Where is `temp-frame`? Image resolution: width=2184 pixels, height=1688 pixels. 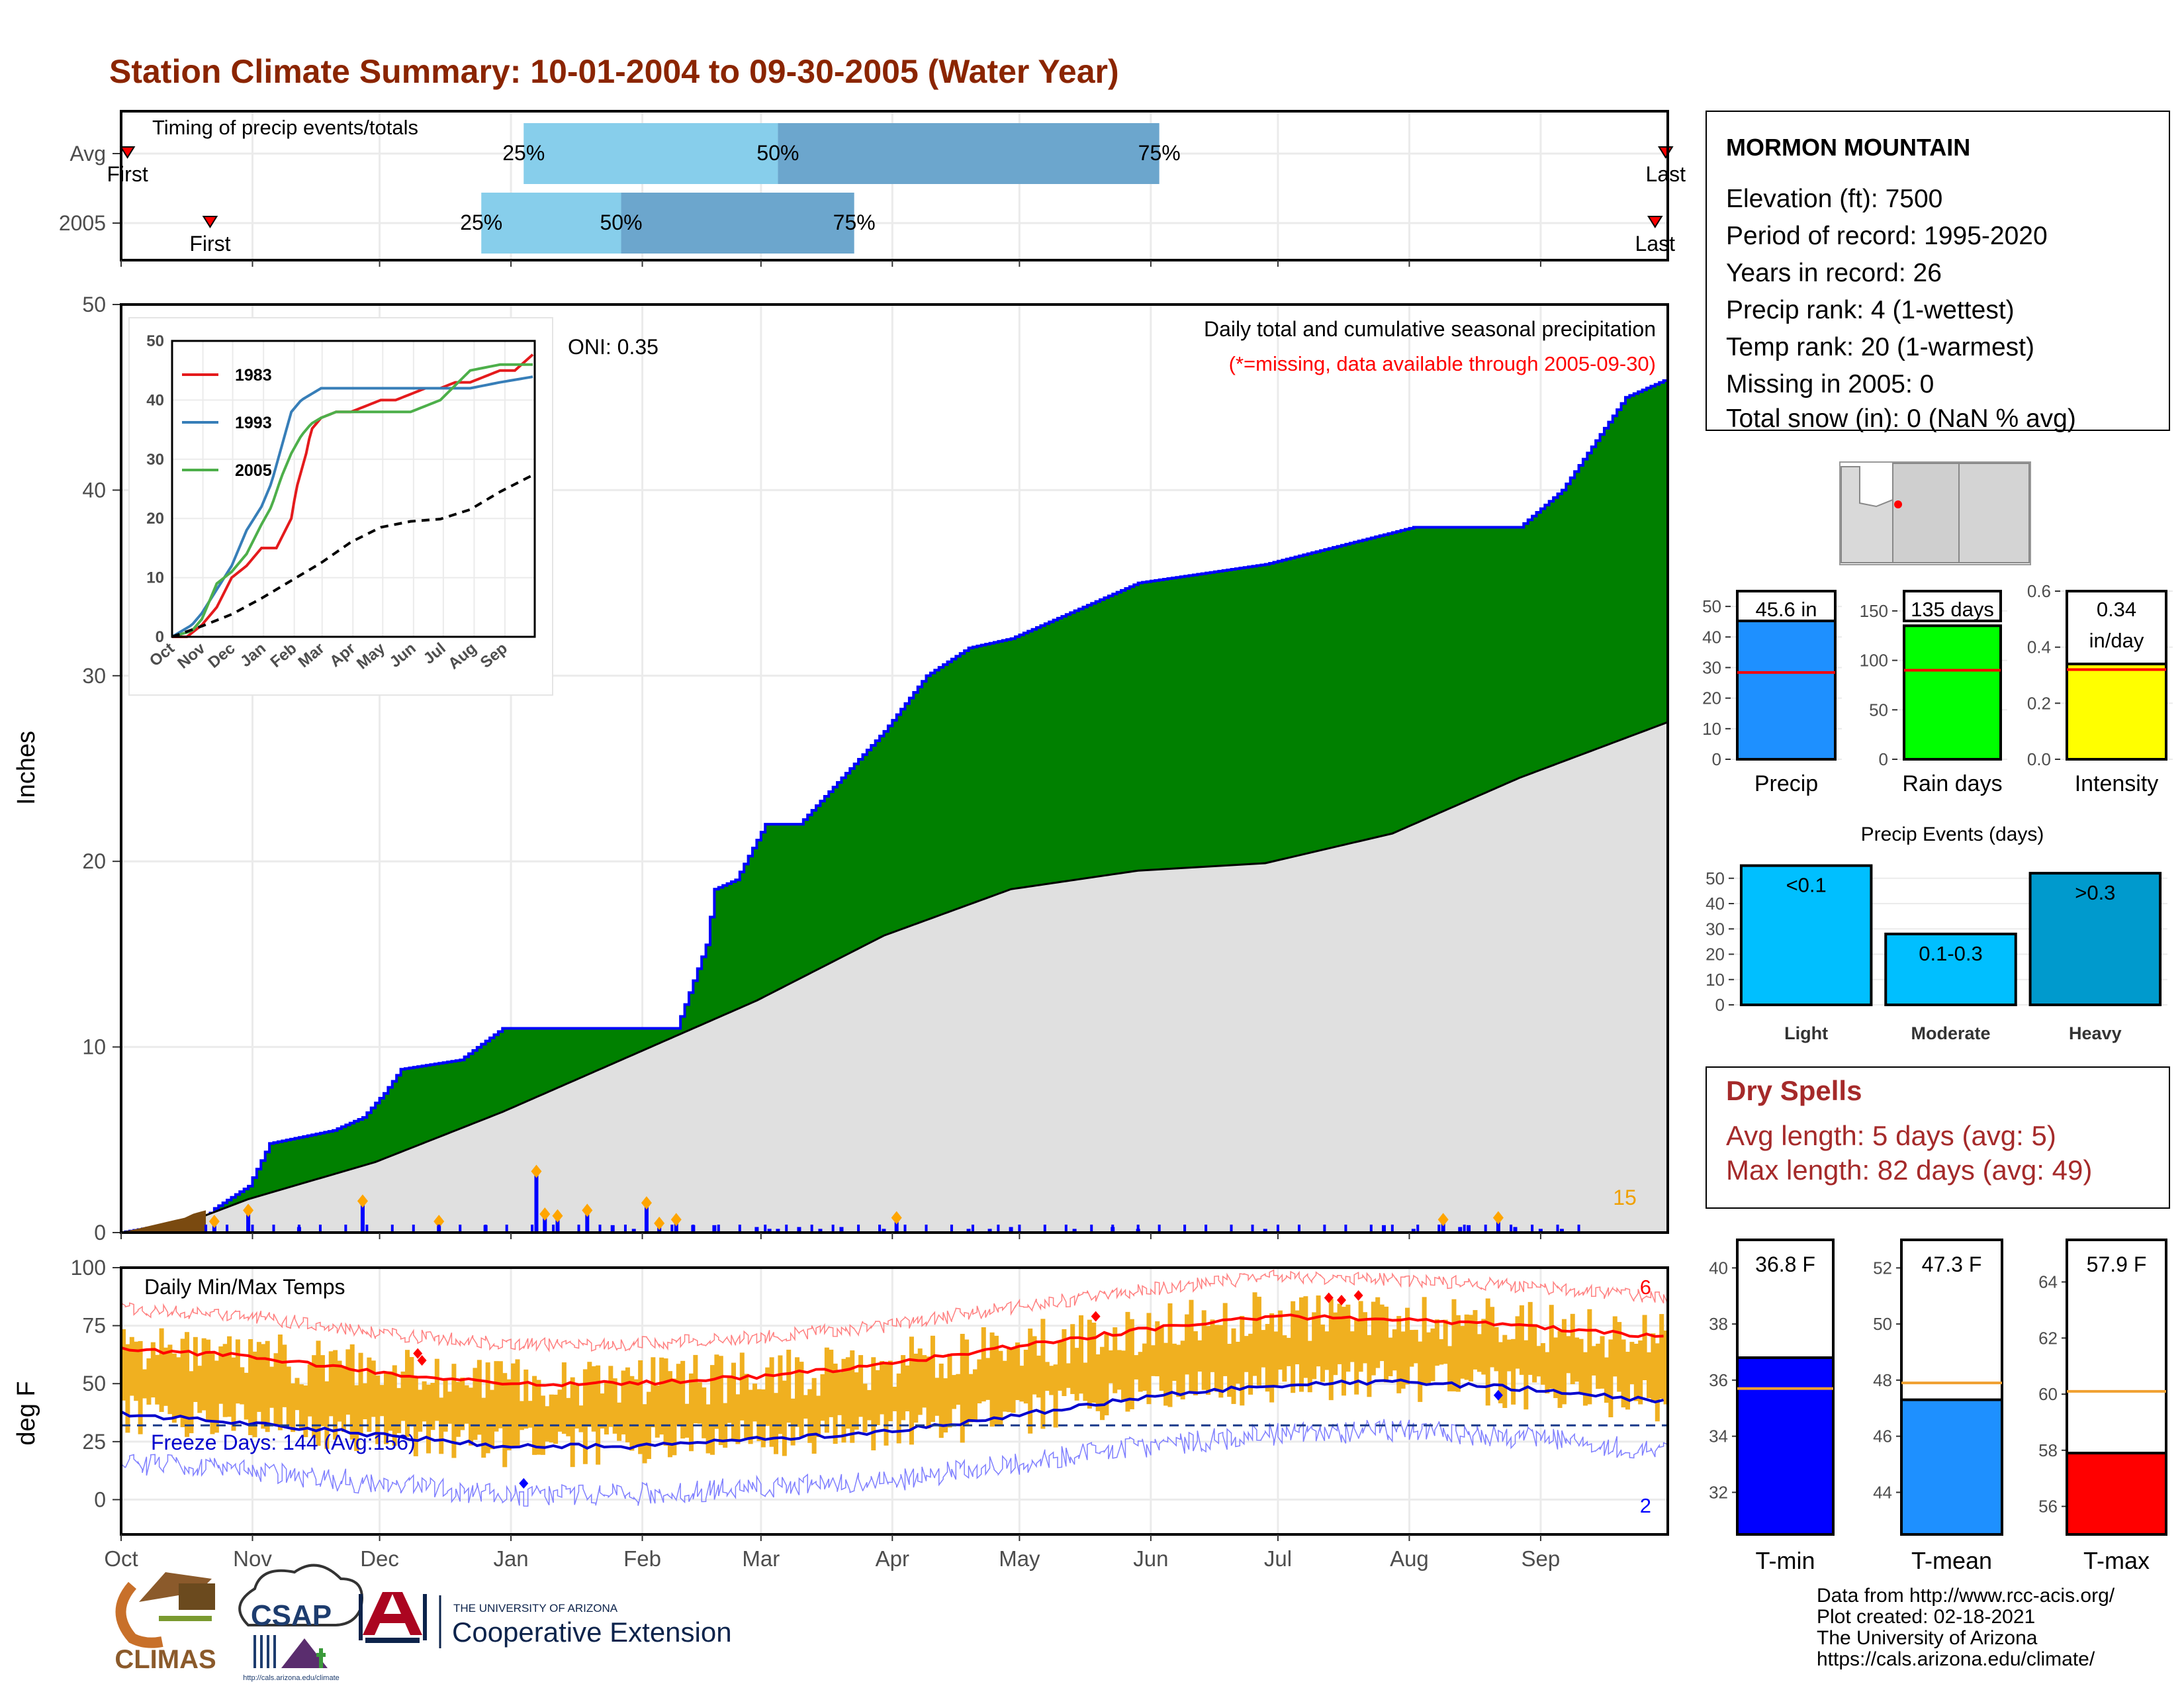
temp-frame is located at coordinates (894, 1401).